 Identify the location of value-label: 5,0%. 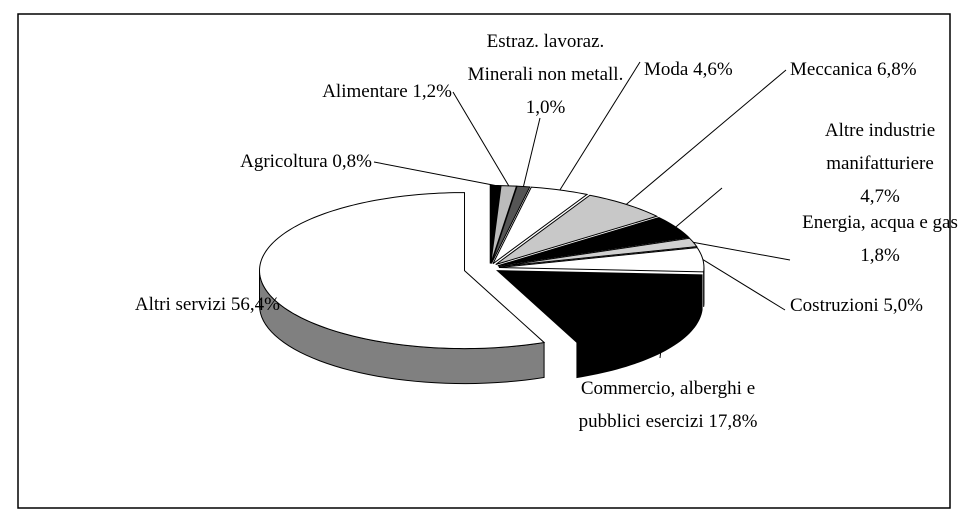
(903, 305).